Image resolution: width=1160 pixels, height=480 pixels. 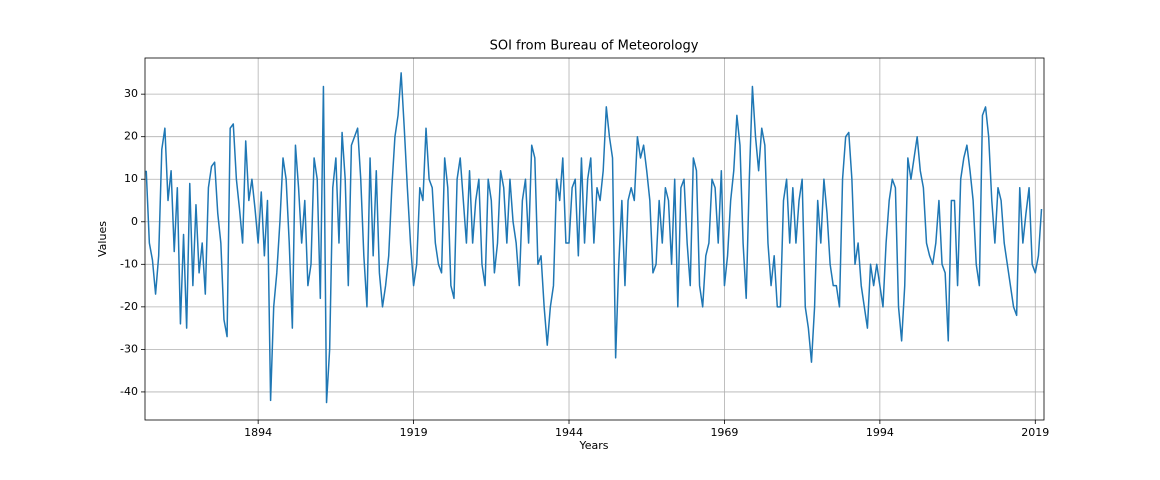 What do you see at coordinates (129, 263) in the screenshot?
I see `y-tick-label: -10` at bounding box center [129, 263].